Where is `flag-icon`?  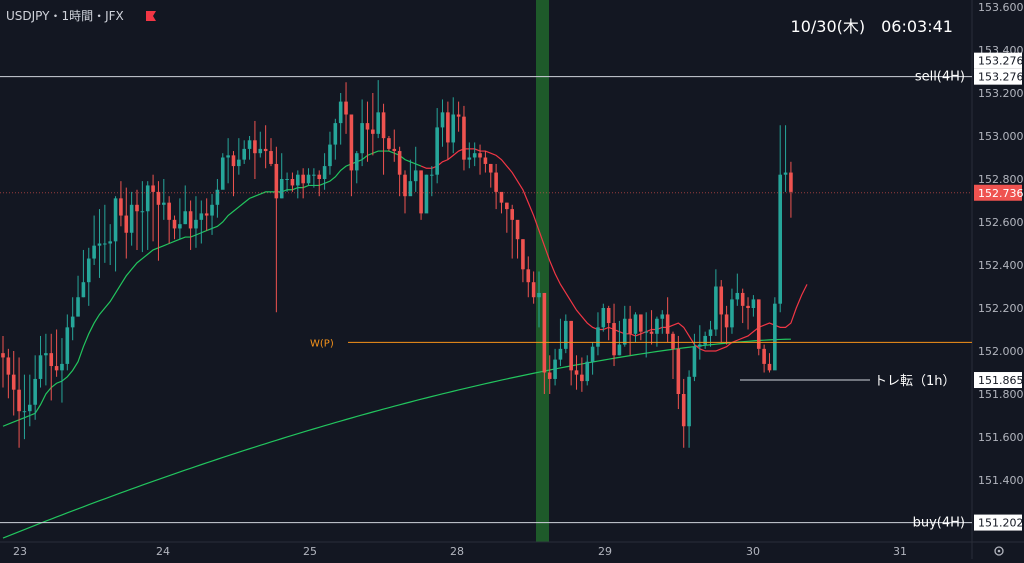
flag-icon is located at coordinates (151, 16).